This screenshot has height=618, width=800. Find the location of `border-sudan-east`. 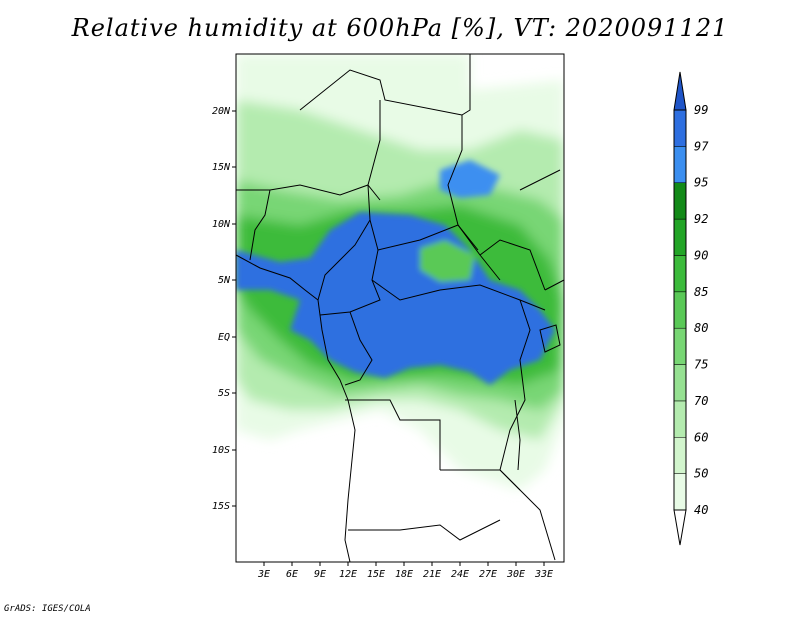

border-sudan-east is located at coordinates (540, 180).